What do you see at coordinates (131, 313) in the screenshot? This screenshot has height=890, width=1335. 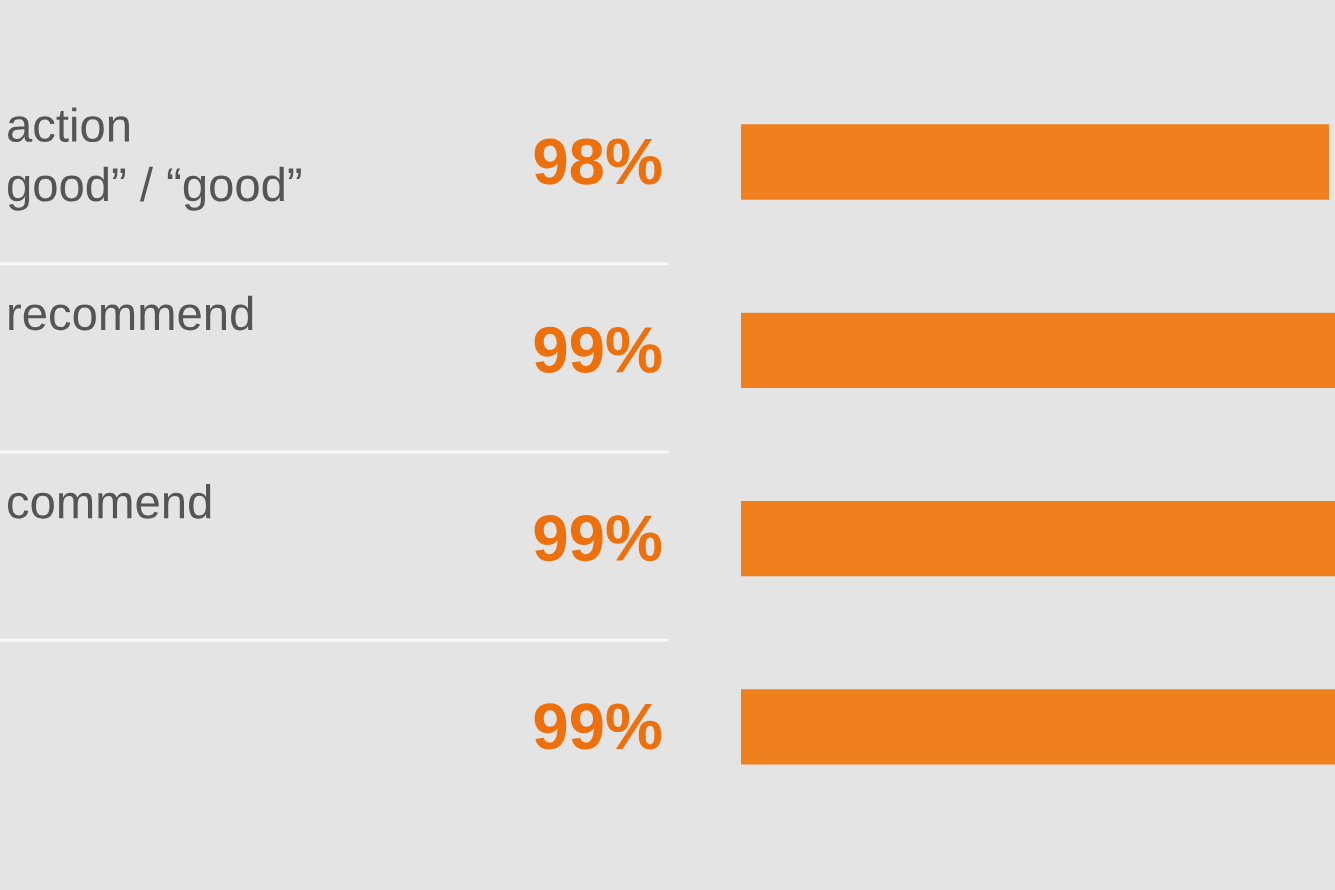 I see `y-tick-label: recommend` at bounding box center [131, 313].